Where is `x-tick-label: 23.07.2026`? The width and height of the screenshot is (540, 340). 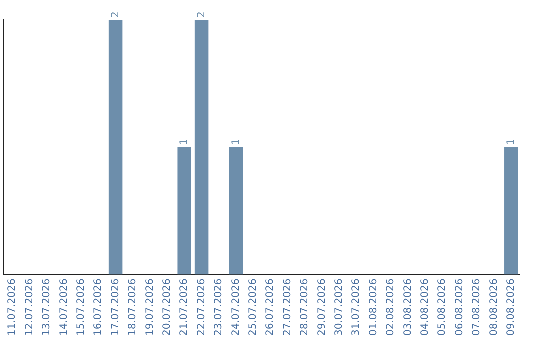
x-tick-label: 23.07.2026 is located at coordinates (219, 307).